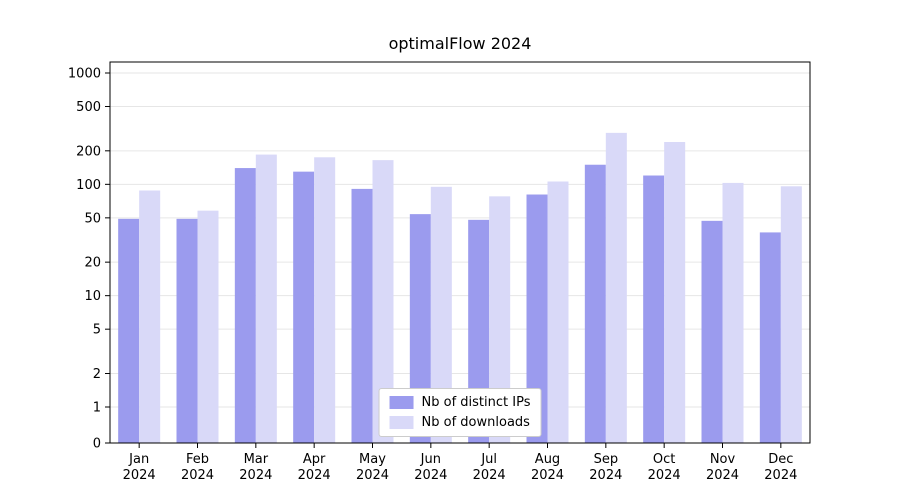 The image size is (900, 500). Describe the element at coordinates (488, 459) in the screenshot. I see `x-tick-label-month: Jul` at that location.